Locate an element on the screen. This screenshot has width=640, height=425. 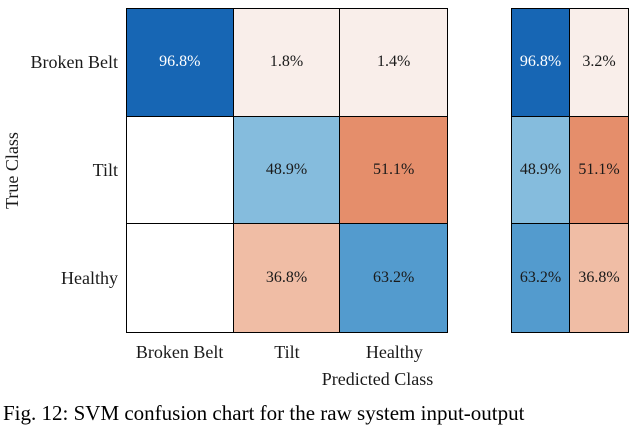
summary-cell-r0-correct: 96.8% is located at coordinates (541, 63).